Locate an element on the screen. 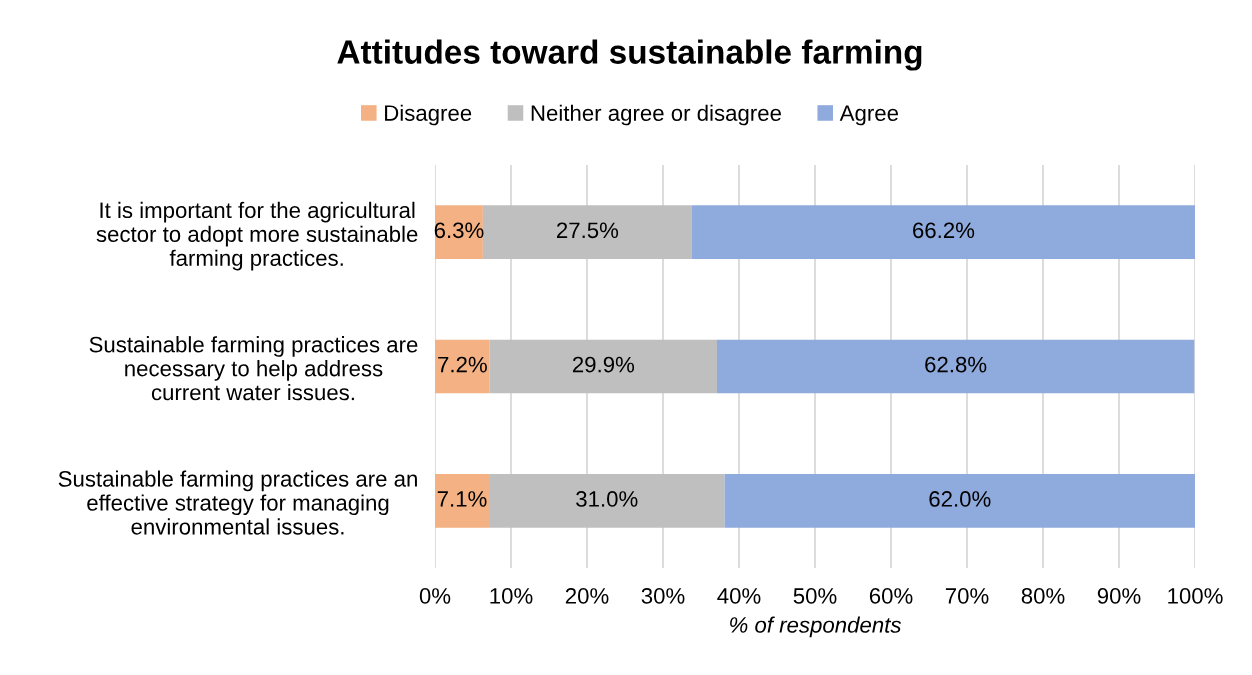 This screenshot has height=675, width=1252. data-label: 6.3% is located at coordinates (459, 230).